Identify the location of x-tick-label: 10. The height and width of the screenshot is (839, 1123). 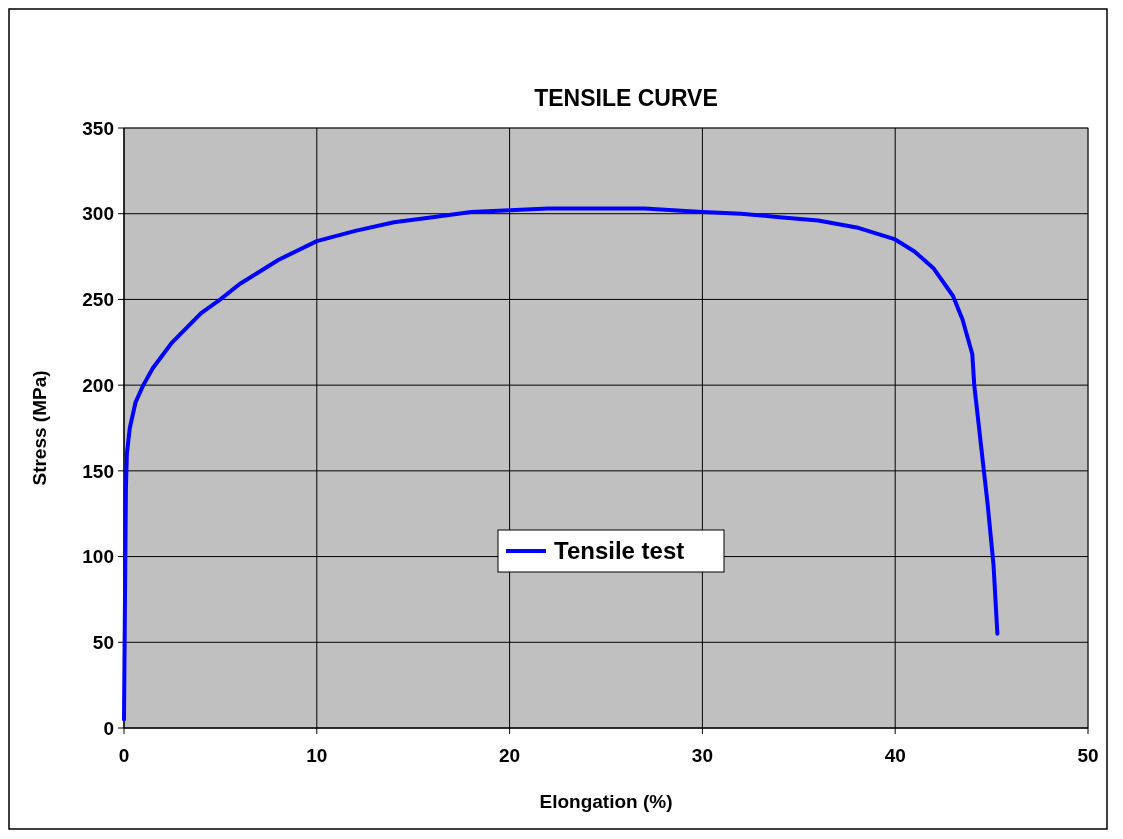
(317, 755).